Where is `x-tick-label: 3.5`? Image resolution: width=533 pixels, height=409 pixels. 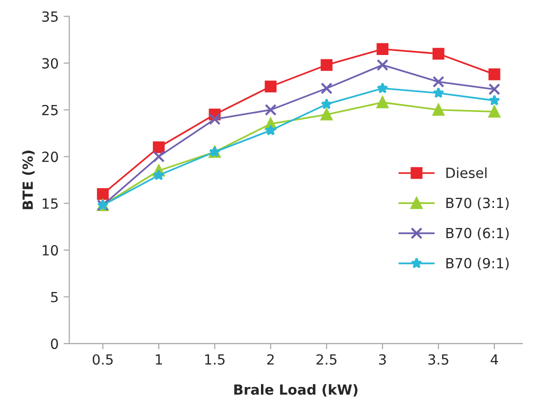 x-tick-label: 3.5 is located at coordinates (438, 359).